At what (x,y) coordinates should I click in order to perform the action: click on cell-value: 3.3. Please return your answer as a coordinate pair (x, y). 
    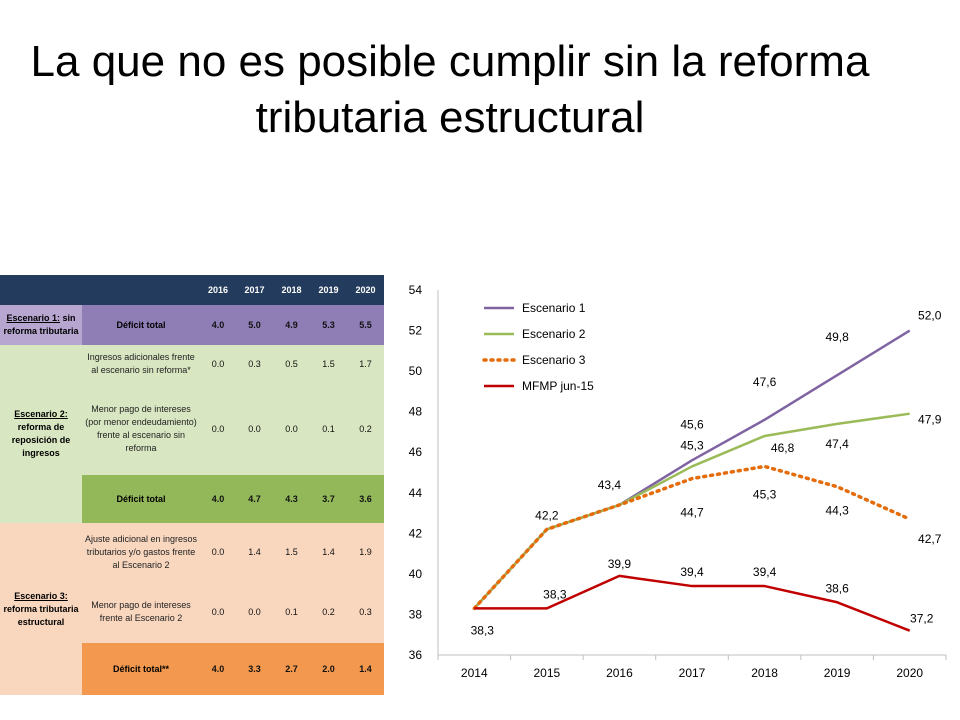
    Looking at the image, I should click on (254, 669).